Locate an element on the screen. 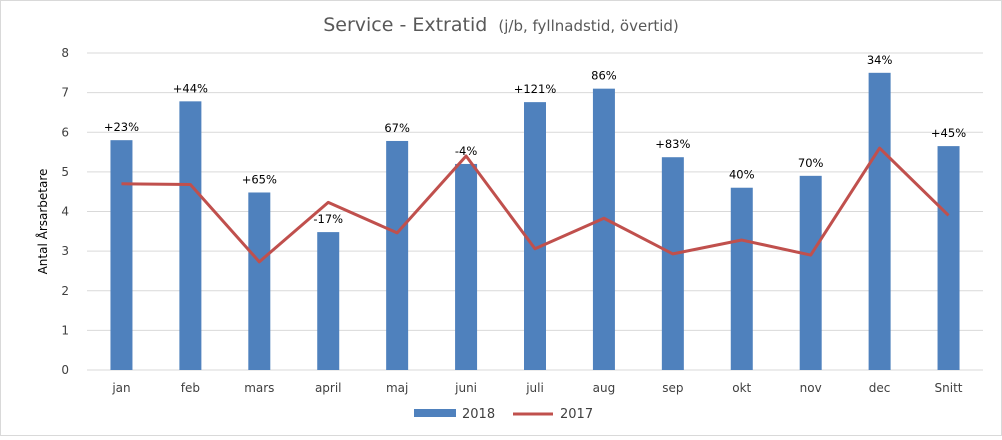 This screenshot has height=440, width=1002. data-label-dec: 34% is located at coordinates (880, 60).